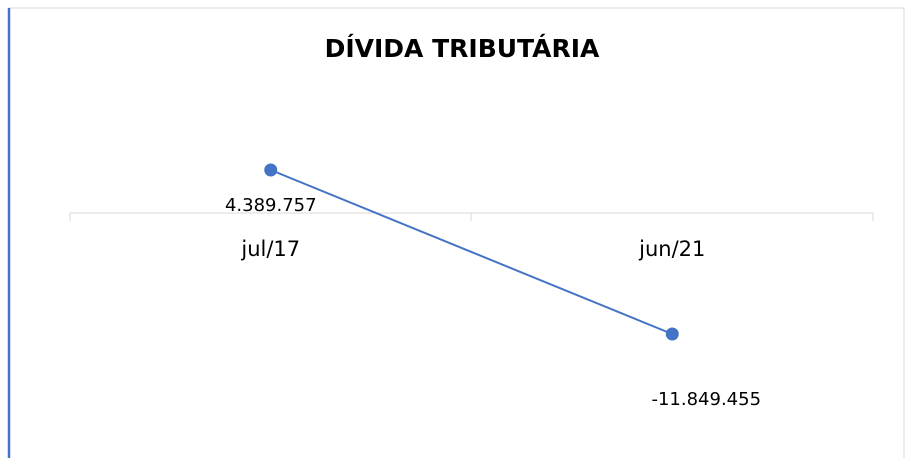 This screenshot has height=458, width=906. What do you see at coordinates (270, 249) in the screenshot?
I see `x-tick-label: jul/17` at bounding box center [270, 249].